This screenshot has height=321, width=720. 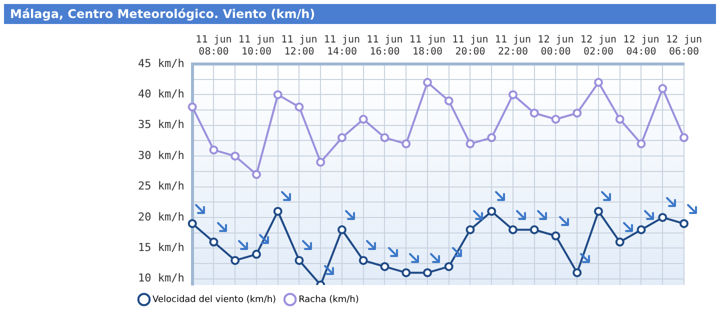 I want to click on x-tick-label: 11 jun 22:00, so click(x=513, y=46).